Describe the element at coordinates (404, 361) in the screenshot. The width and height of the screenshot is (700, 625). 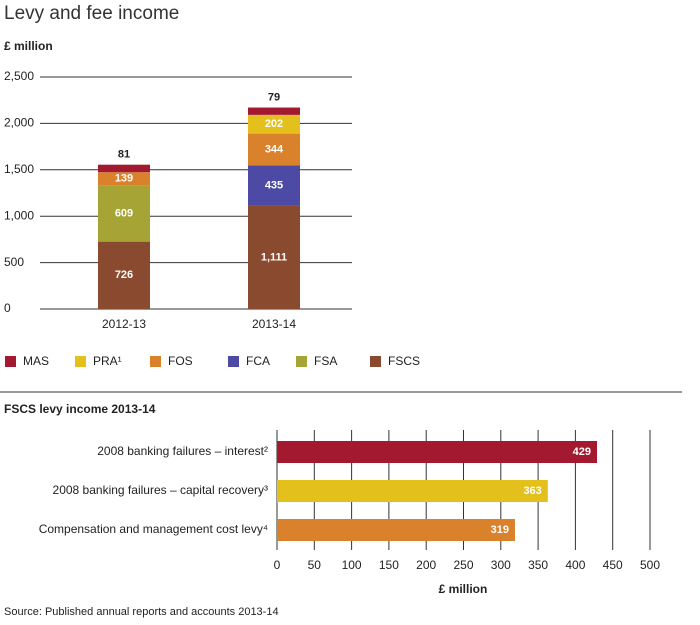
I see `legend-label: FSCS` at that location.